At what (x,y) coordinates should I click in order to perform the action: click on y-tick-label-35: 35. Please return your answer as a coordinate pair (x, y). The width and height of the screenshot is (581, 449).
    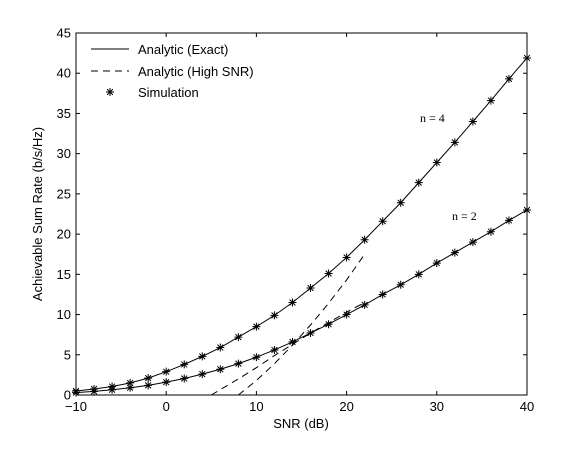
    Looking at the image, I should click on (64, 113).